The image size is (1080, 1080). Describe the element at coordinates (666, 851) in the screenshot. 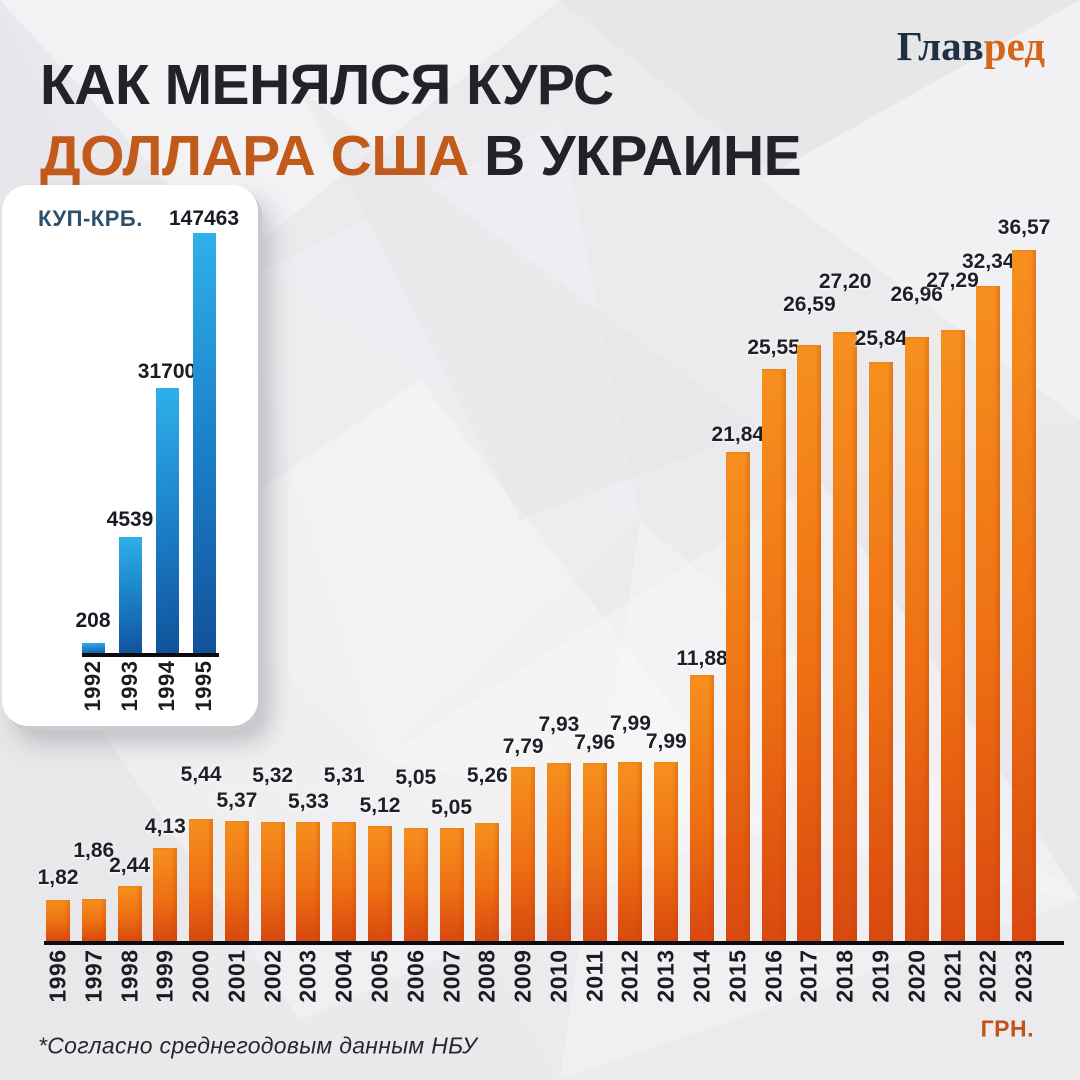

I see `bar-2013` at that location.